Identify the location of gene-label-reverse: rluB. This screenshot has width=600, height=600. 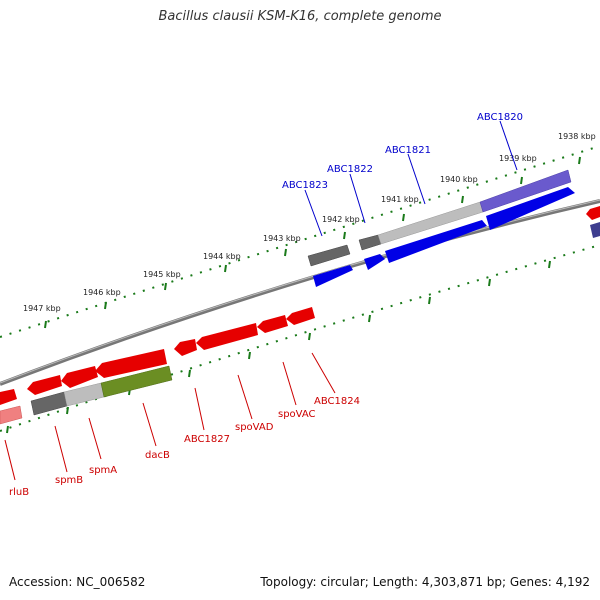
(19, 492).